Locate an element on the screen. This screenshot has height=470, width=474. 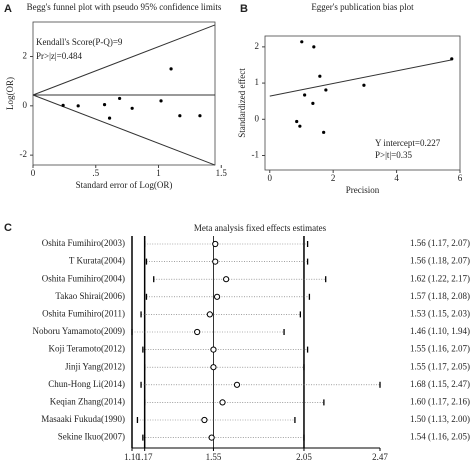
annotation: P>|t|=0.35 is located at coordinates (394, 155).